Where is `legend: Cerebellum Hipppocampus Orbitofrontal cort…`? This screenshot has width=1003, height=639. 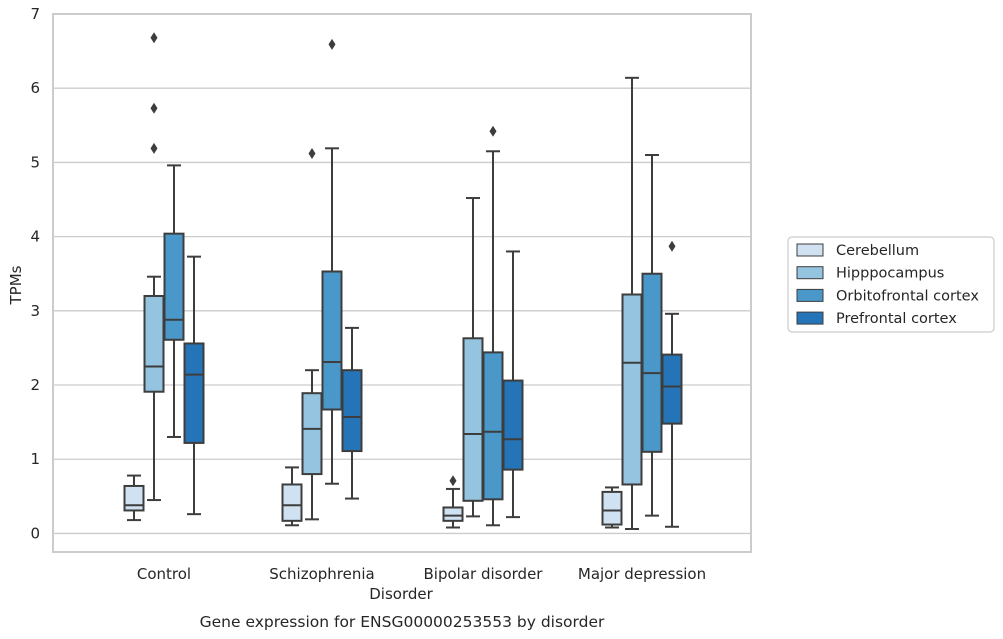 legend: Cerebellum Hipppocampus Orbitofrontal cort… is located at coordinates (891, 284).